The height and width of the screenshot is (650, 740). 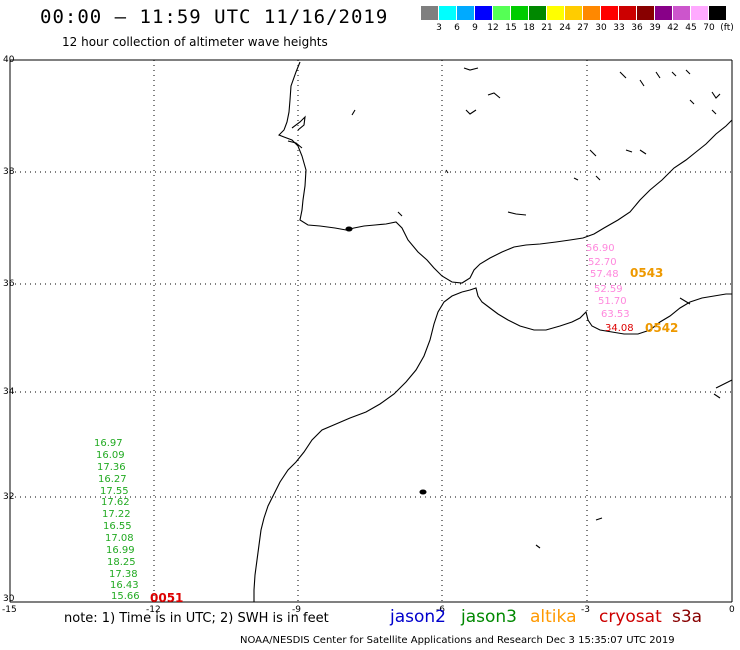 I want to click on colorbar-label: 3, so click(x=439, y=28).